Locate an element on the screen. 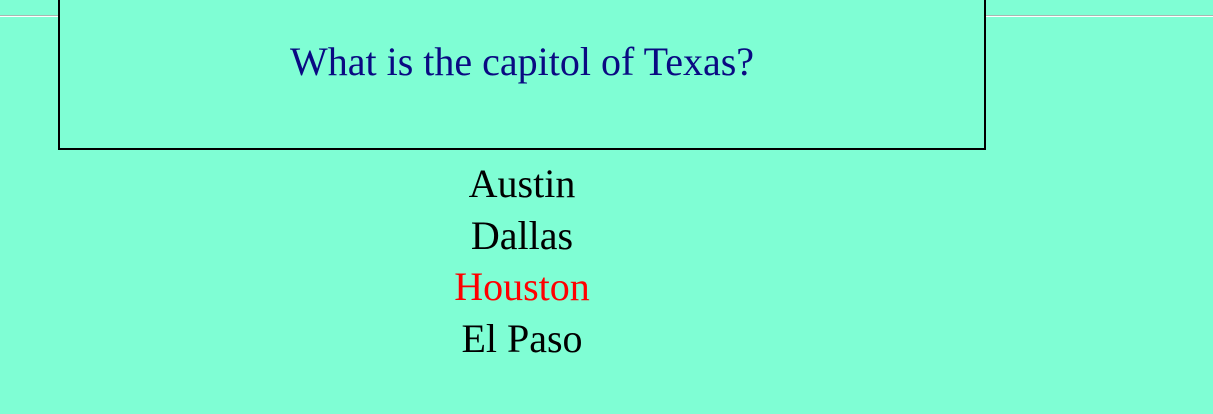 The image size is (1213, 414). answer-option-el-paso: El Paso is located at coordinates (522, 338).